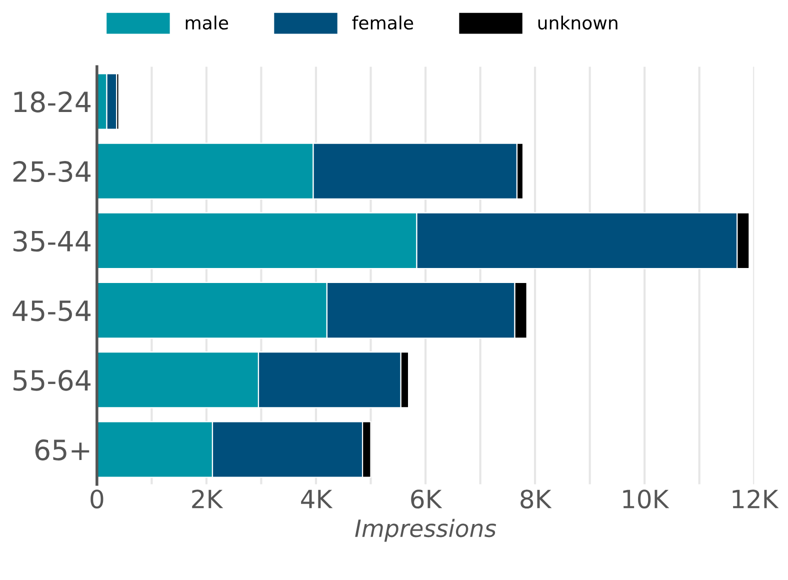  I want to click on x-tick-label: 2K, so click(208, 499).